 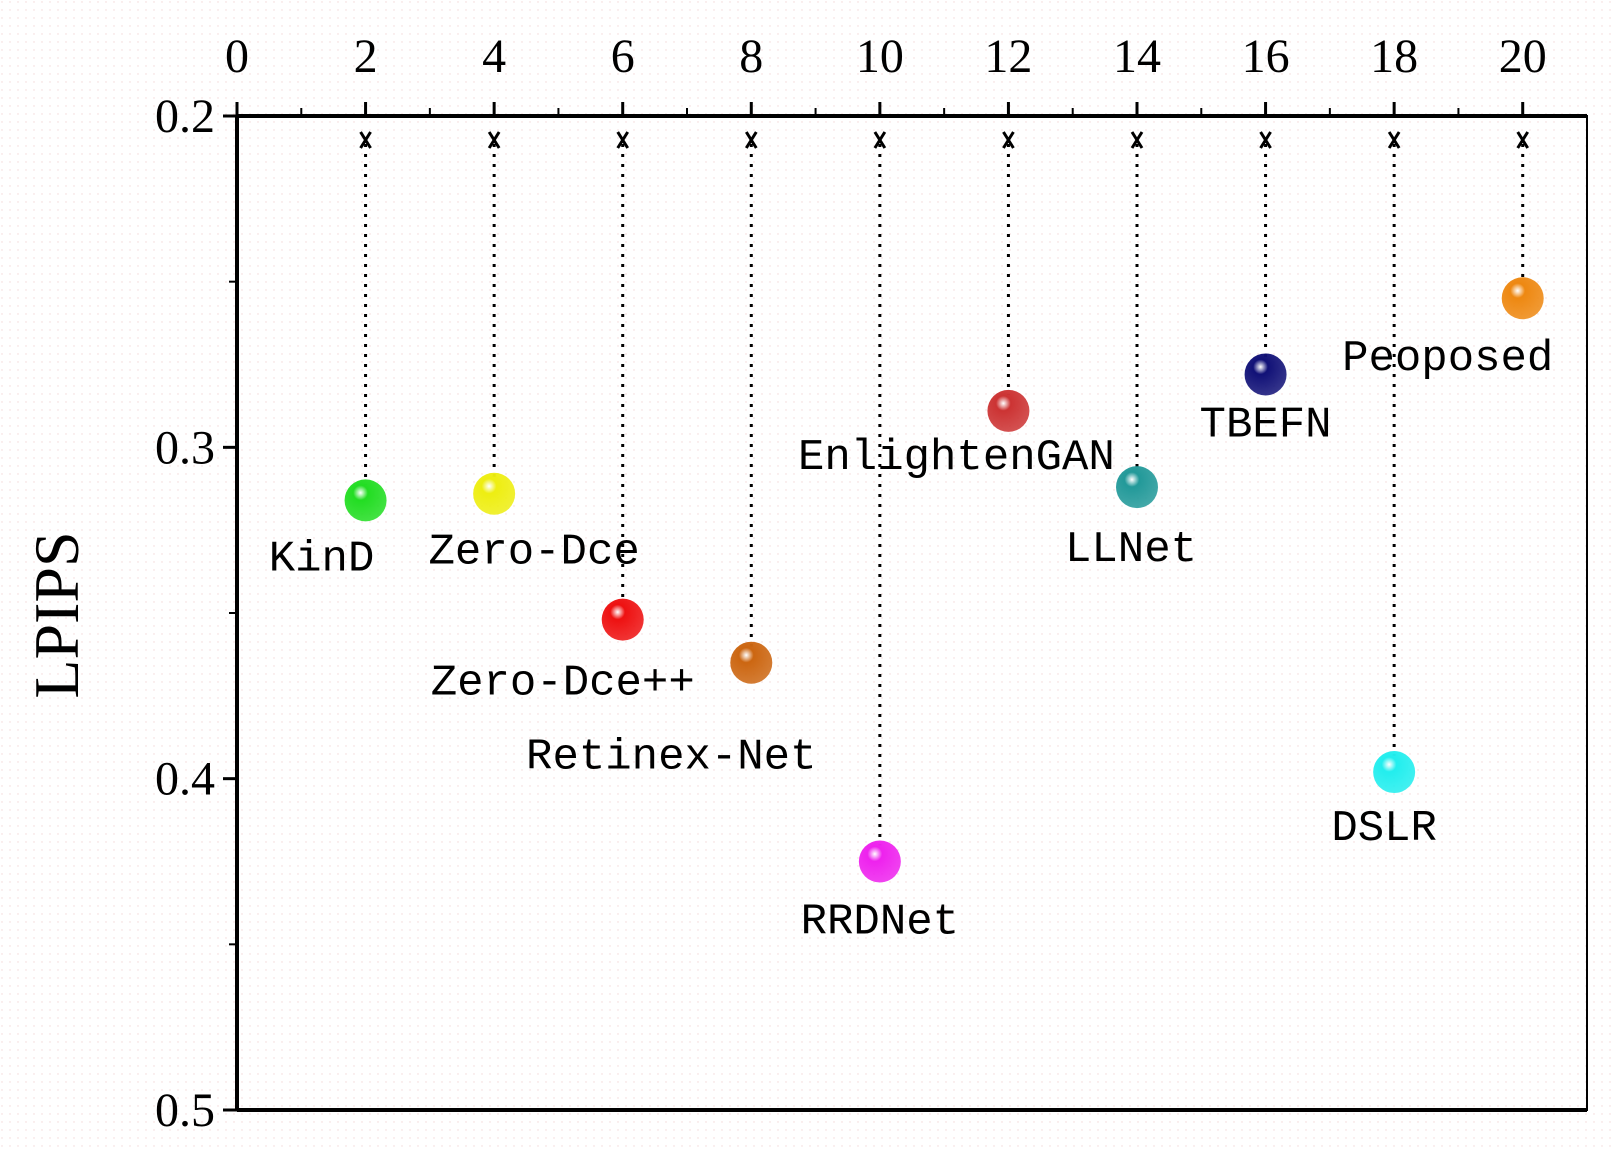 What do you see at coordinates (1266, 425) in the screenshot?
I see `point-label: TBEFN` at bounding box center [1266, 425].